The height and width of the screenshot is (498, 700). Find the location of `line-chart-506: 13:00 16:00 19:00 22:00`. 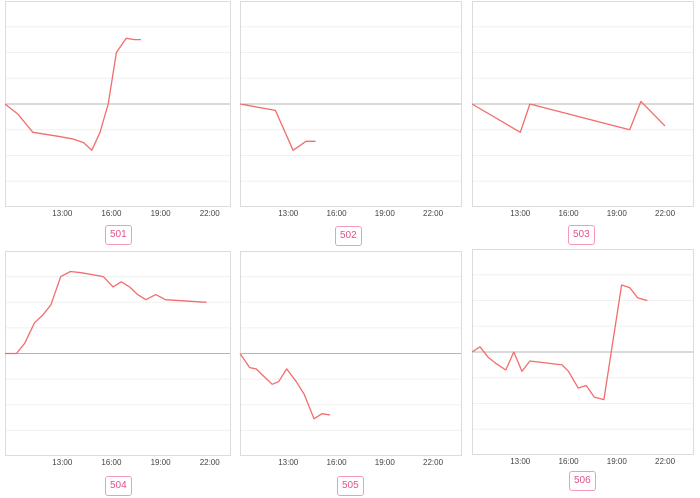

line-chart-506: 13:00 16:00 19:00 22:00 is located at coordinates (582, 370).